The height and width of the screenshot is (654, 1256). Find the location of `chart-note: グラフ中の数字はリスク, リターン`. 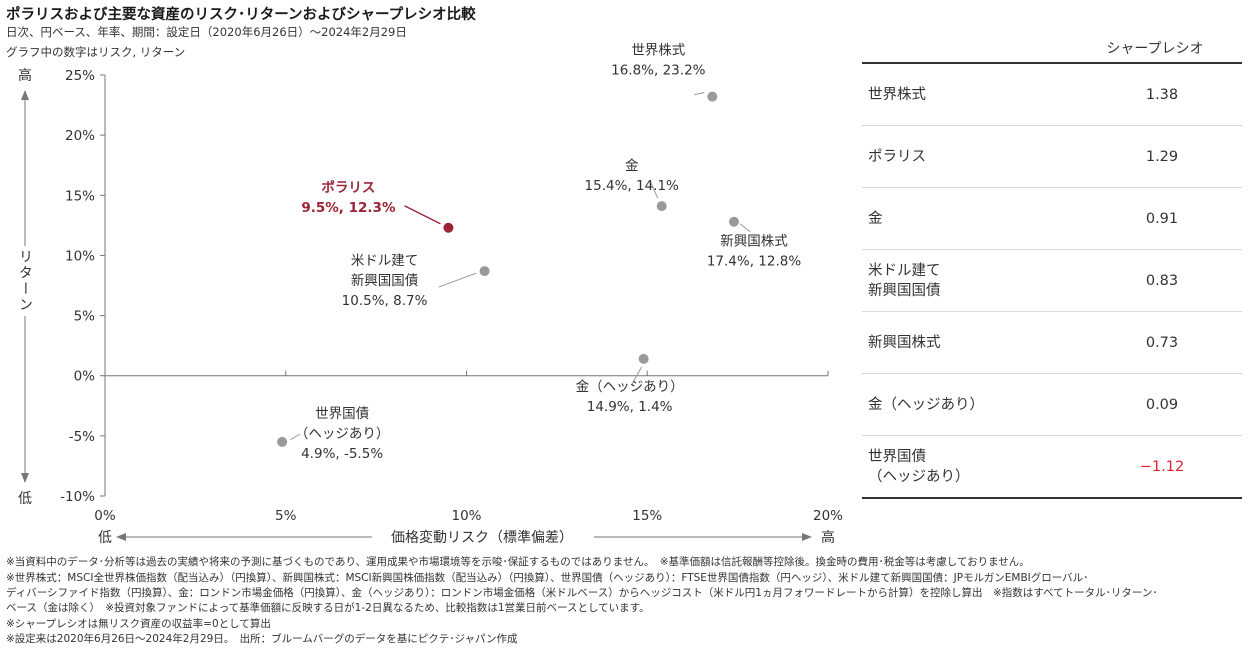

chart-note: グラフ中の数字はリスク, リターン is located at coordinates (96, 52).